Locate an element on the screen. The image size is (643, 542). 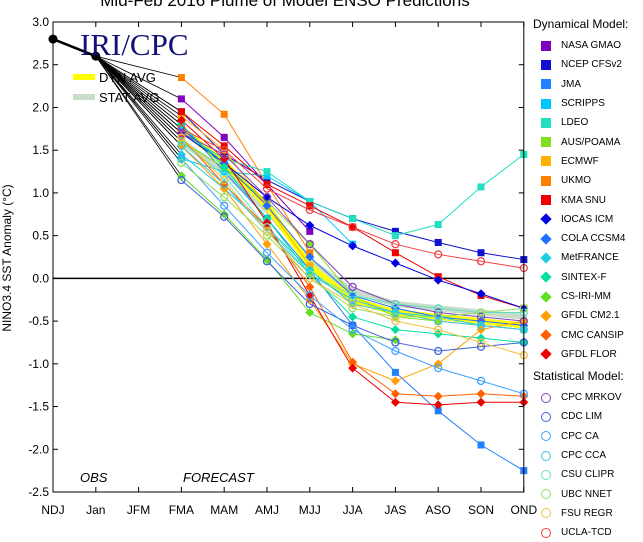
legend-label-cdc-lim: CDC LIM is located at coordinates (582, 417).